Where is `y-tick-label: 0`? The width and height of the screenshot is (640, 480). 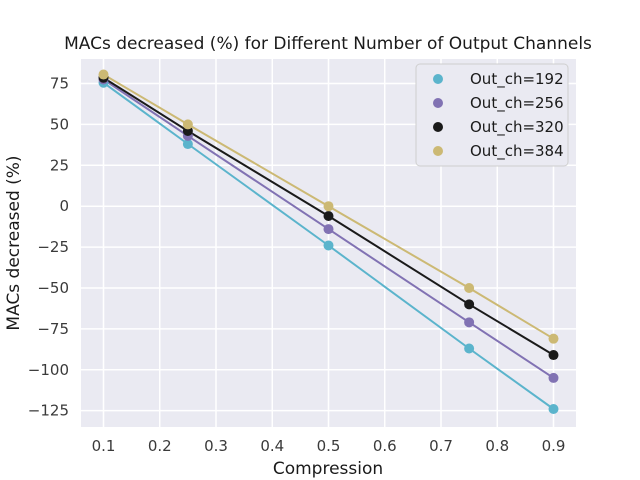
y-tick-label: 0 is located at coordinates (64, 206).